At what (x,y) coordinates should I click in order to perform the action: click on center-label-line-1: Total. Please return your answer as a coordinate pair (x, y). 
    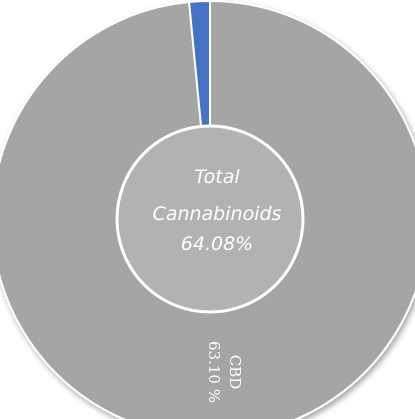
    Looking at the image, I should click on (217, 177).